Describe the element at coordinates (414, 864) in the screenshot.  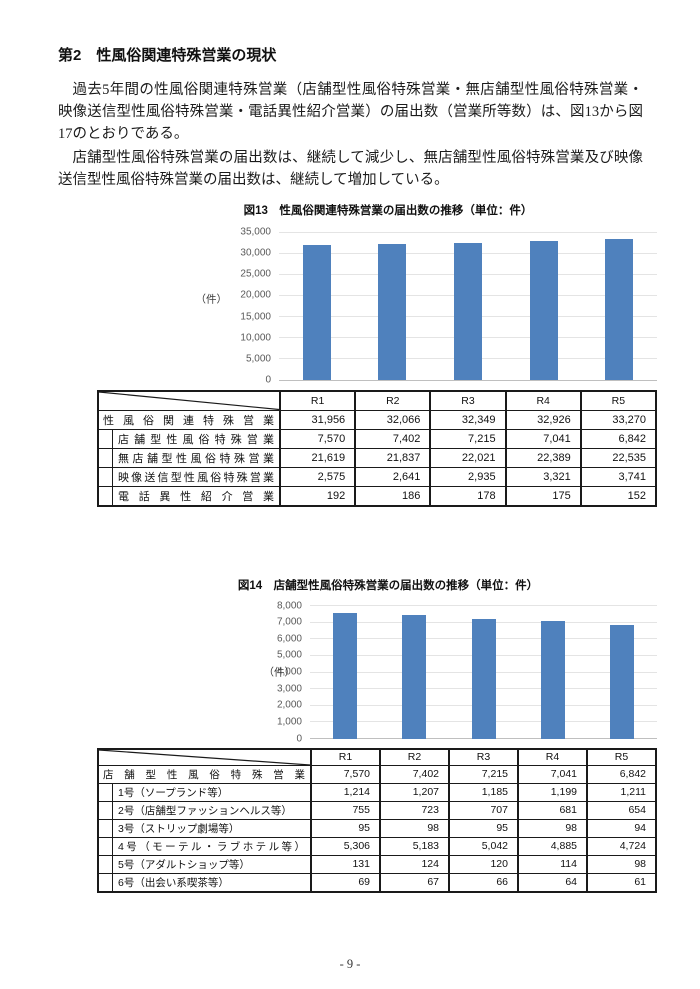
I see `value-cell: 124` at that location.